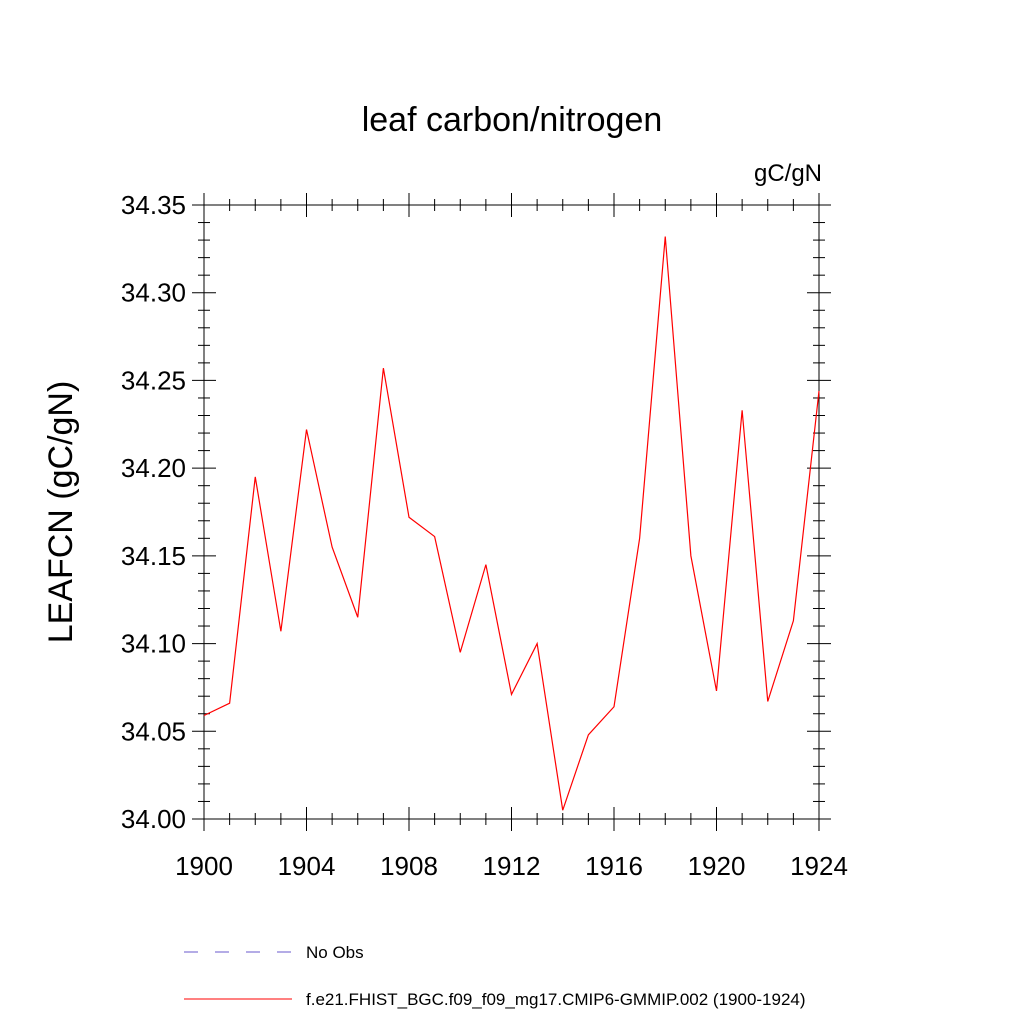 The height and width of the screenshot is (1024, 1024). What do you see at coordinates (614, 866) in the screenshot?
I see `x-tick-label: 1916` at bounding box center [614, 866].